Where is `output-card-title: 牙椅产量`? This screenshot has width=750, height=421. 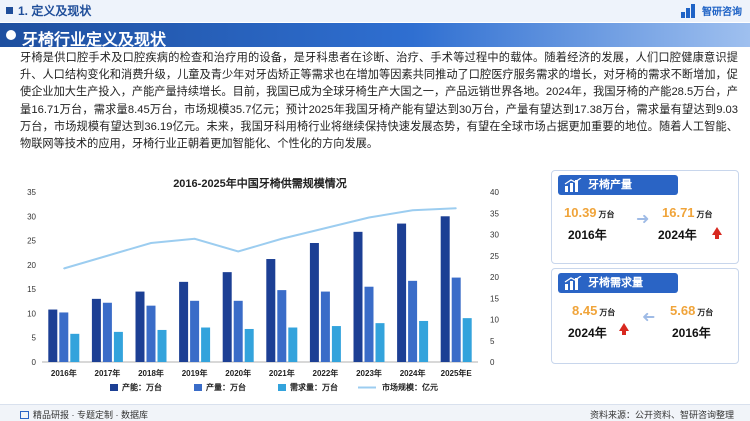 output-card-title: 牙椅产量 is located at coordinates (610, 185).